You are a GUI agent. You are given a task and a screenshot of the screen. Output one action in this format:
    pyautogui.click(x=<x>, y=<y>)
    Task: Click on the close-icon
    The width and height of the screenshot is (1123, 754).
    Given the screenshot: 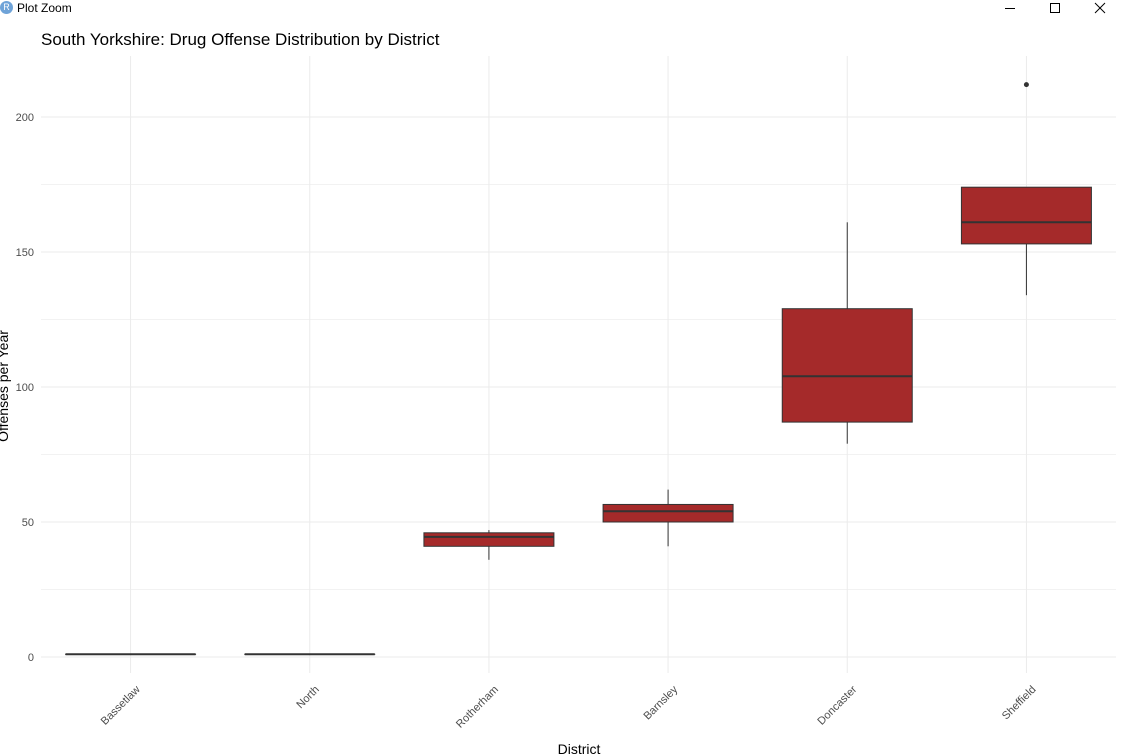 What is the action you would take?
    pyautogui.click(x=1100, y=8)
    